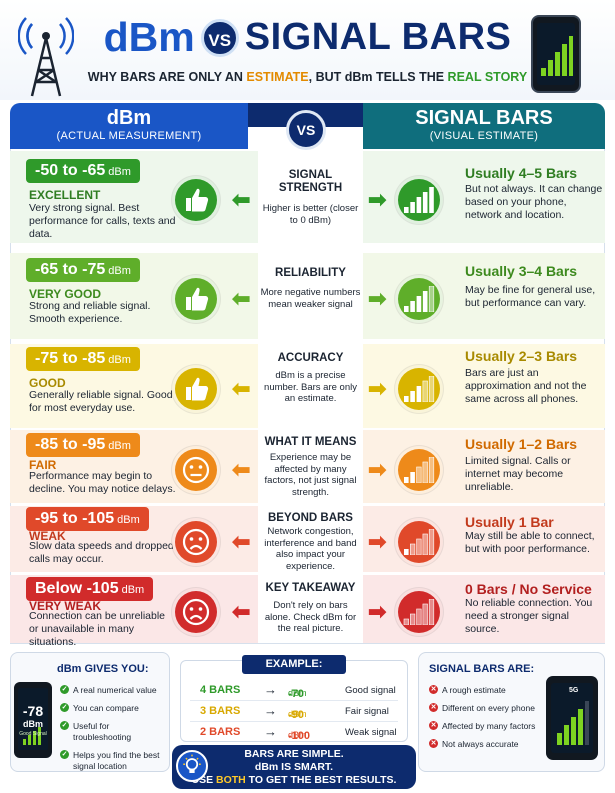  What do you see at coordinates (70, 170) in the screenshot?
I see `dbm-range: -50 to -65` at bounding box center [70, 170].